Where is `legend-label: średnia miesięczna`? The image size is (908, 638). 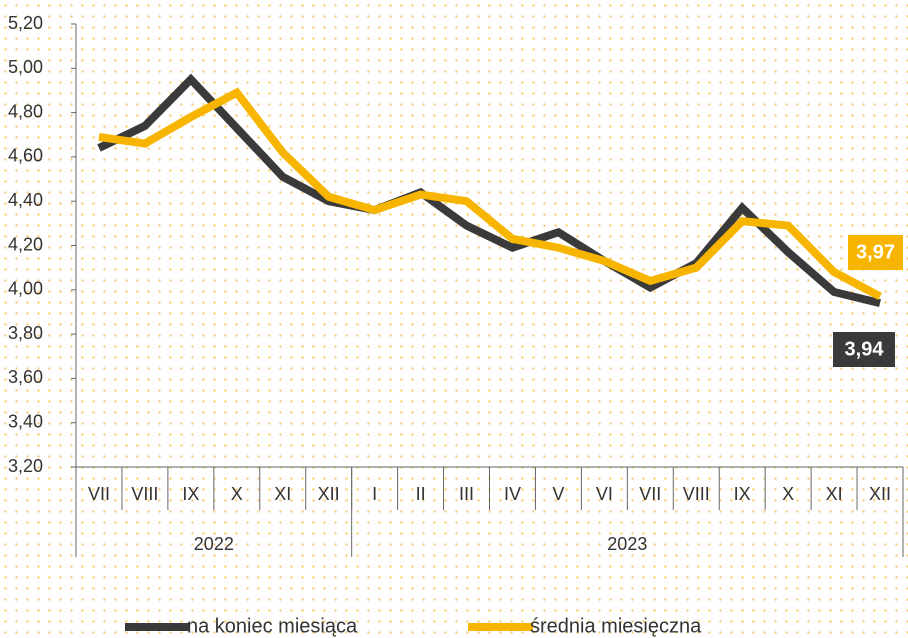
legend-label: średnia miesięczna is located at coordinates (616, 626).